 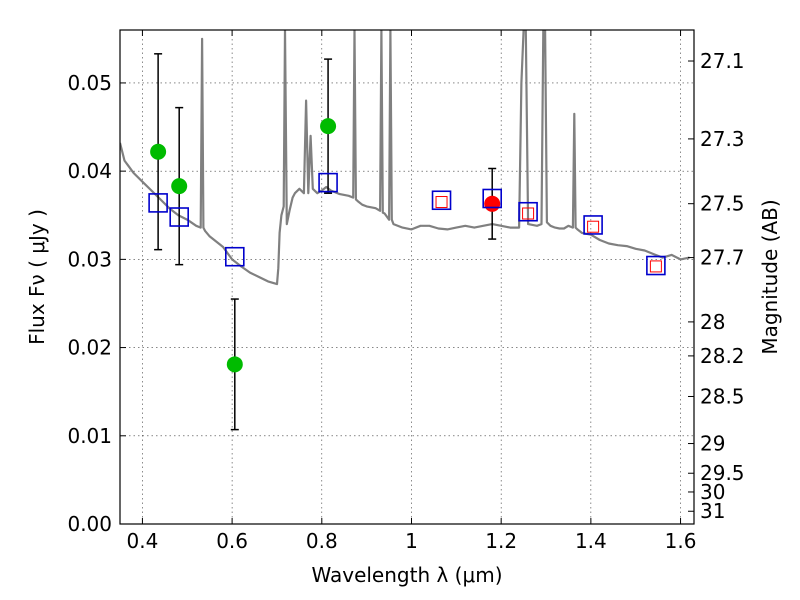 I want to click on right-tick-label: 27.3, so click(x=722, y=139).